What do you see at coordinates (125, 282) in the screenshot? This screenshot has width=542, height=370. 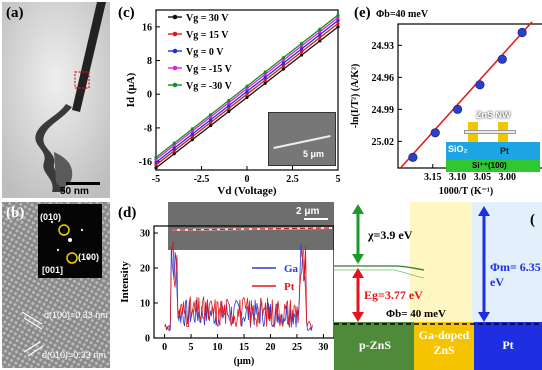 I see `y-axis-label: Intensity` at bounding box center [125, 282].